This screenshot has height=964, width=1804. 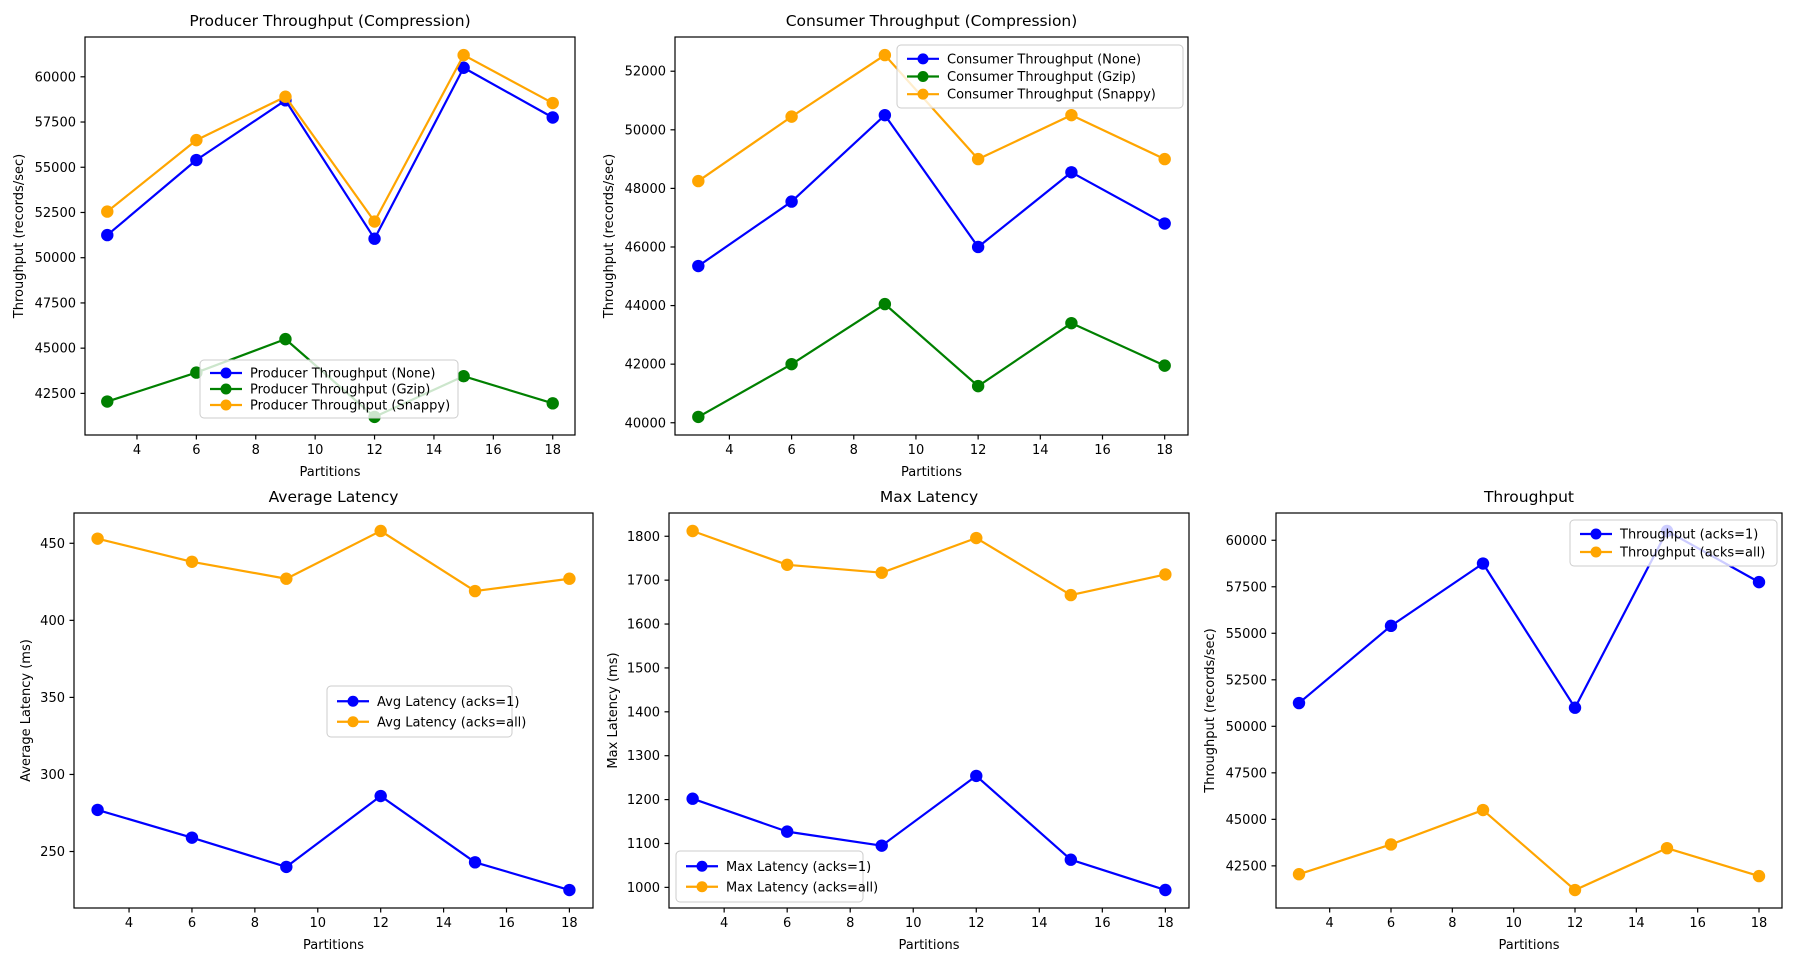 What do you see at coordinates (645, 306) in the screenshot?
I see `y-tick-label: 44000` at bounding box center [645, 306].